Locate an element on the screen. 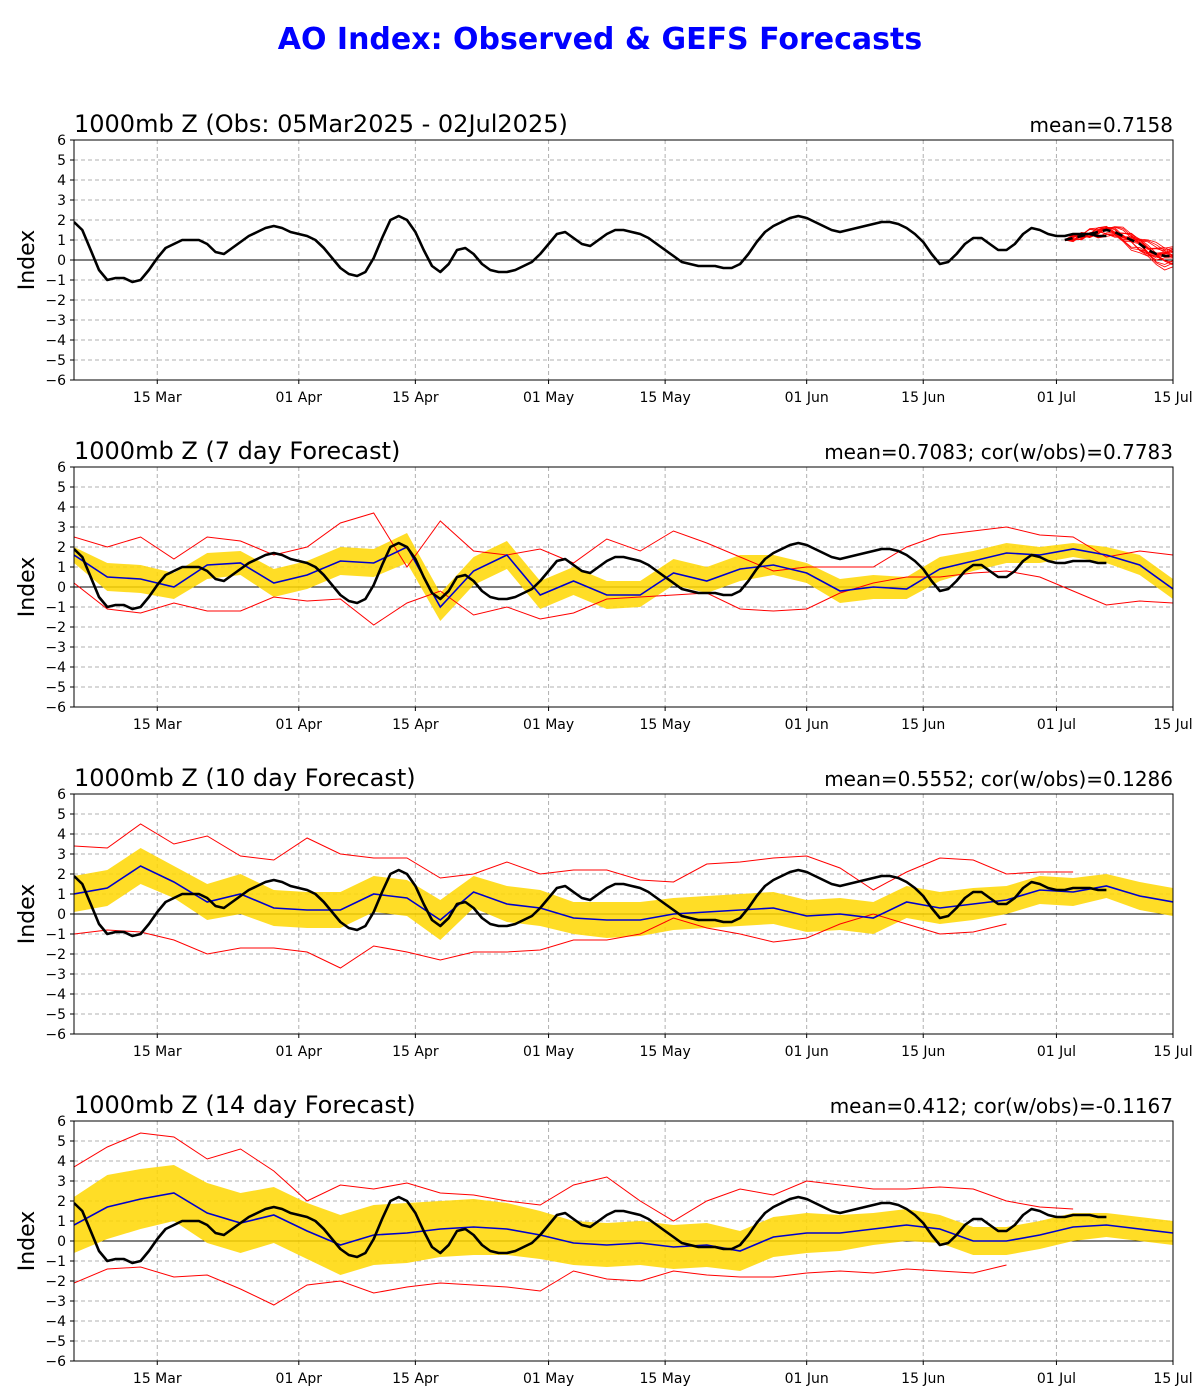  forecast-mean-line is located at coordinates (1118, 243).